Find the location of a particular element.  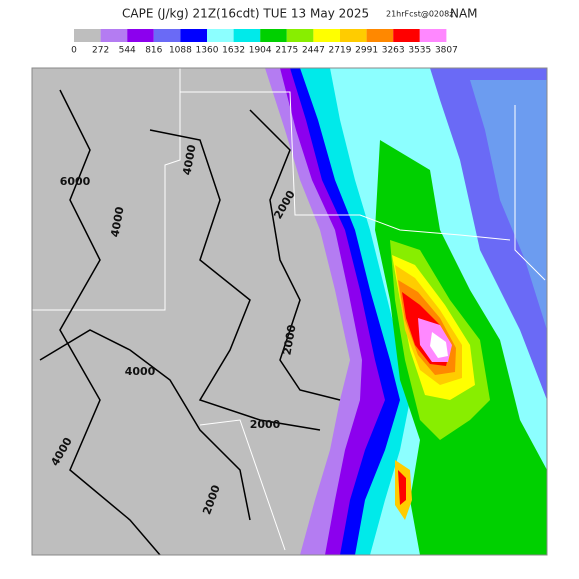

legend-label: 2991 is located at coordinates (366, 51).